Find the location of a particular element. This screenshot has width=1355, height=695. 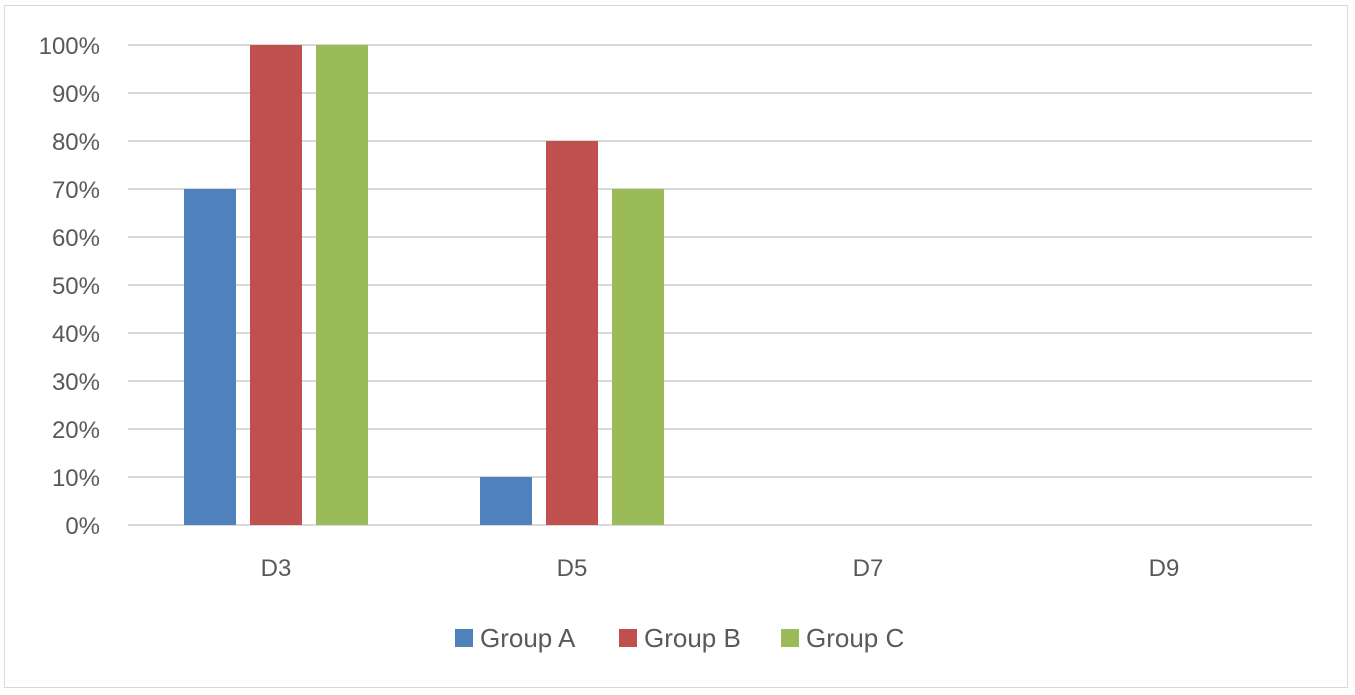

legend: Group A Group B Group C is located at coordinates (679, 638).